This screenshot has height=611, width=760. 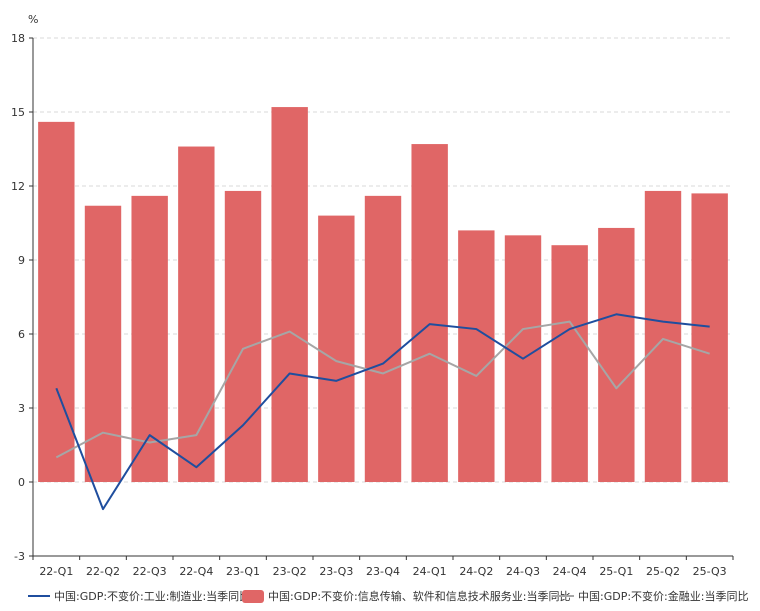 What do you see at coordinates (21, 260) in the screenshot?
I see `y-tick-label: 9` at bounding box center [21, 260].